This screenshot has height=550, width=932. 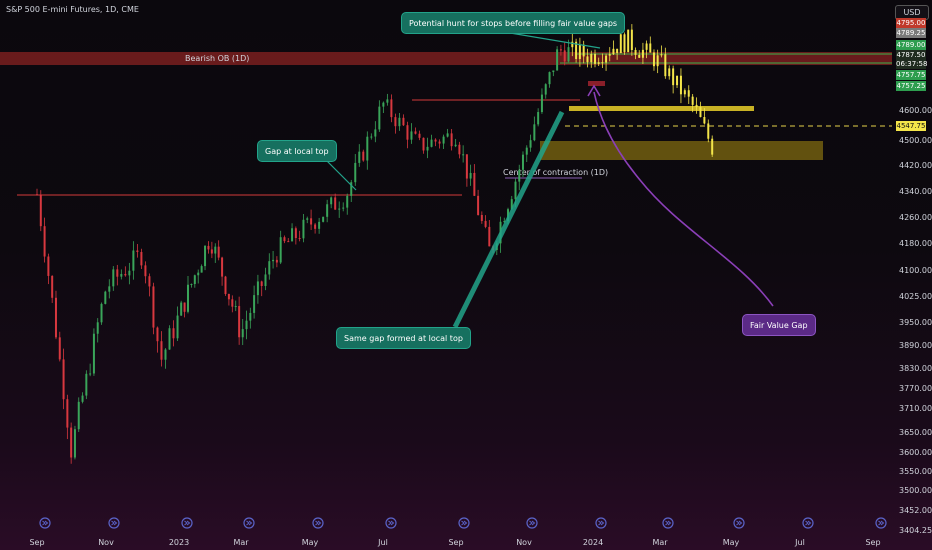 What do you see at coordinates (915, 471) in the screenshot?
I see `y-tick-label: 3550.00` at bounding box center [915, 471].